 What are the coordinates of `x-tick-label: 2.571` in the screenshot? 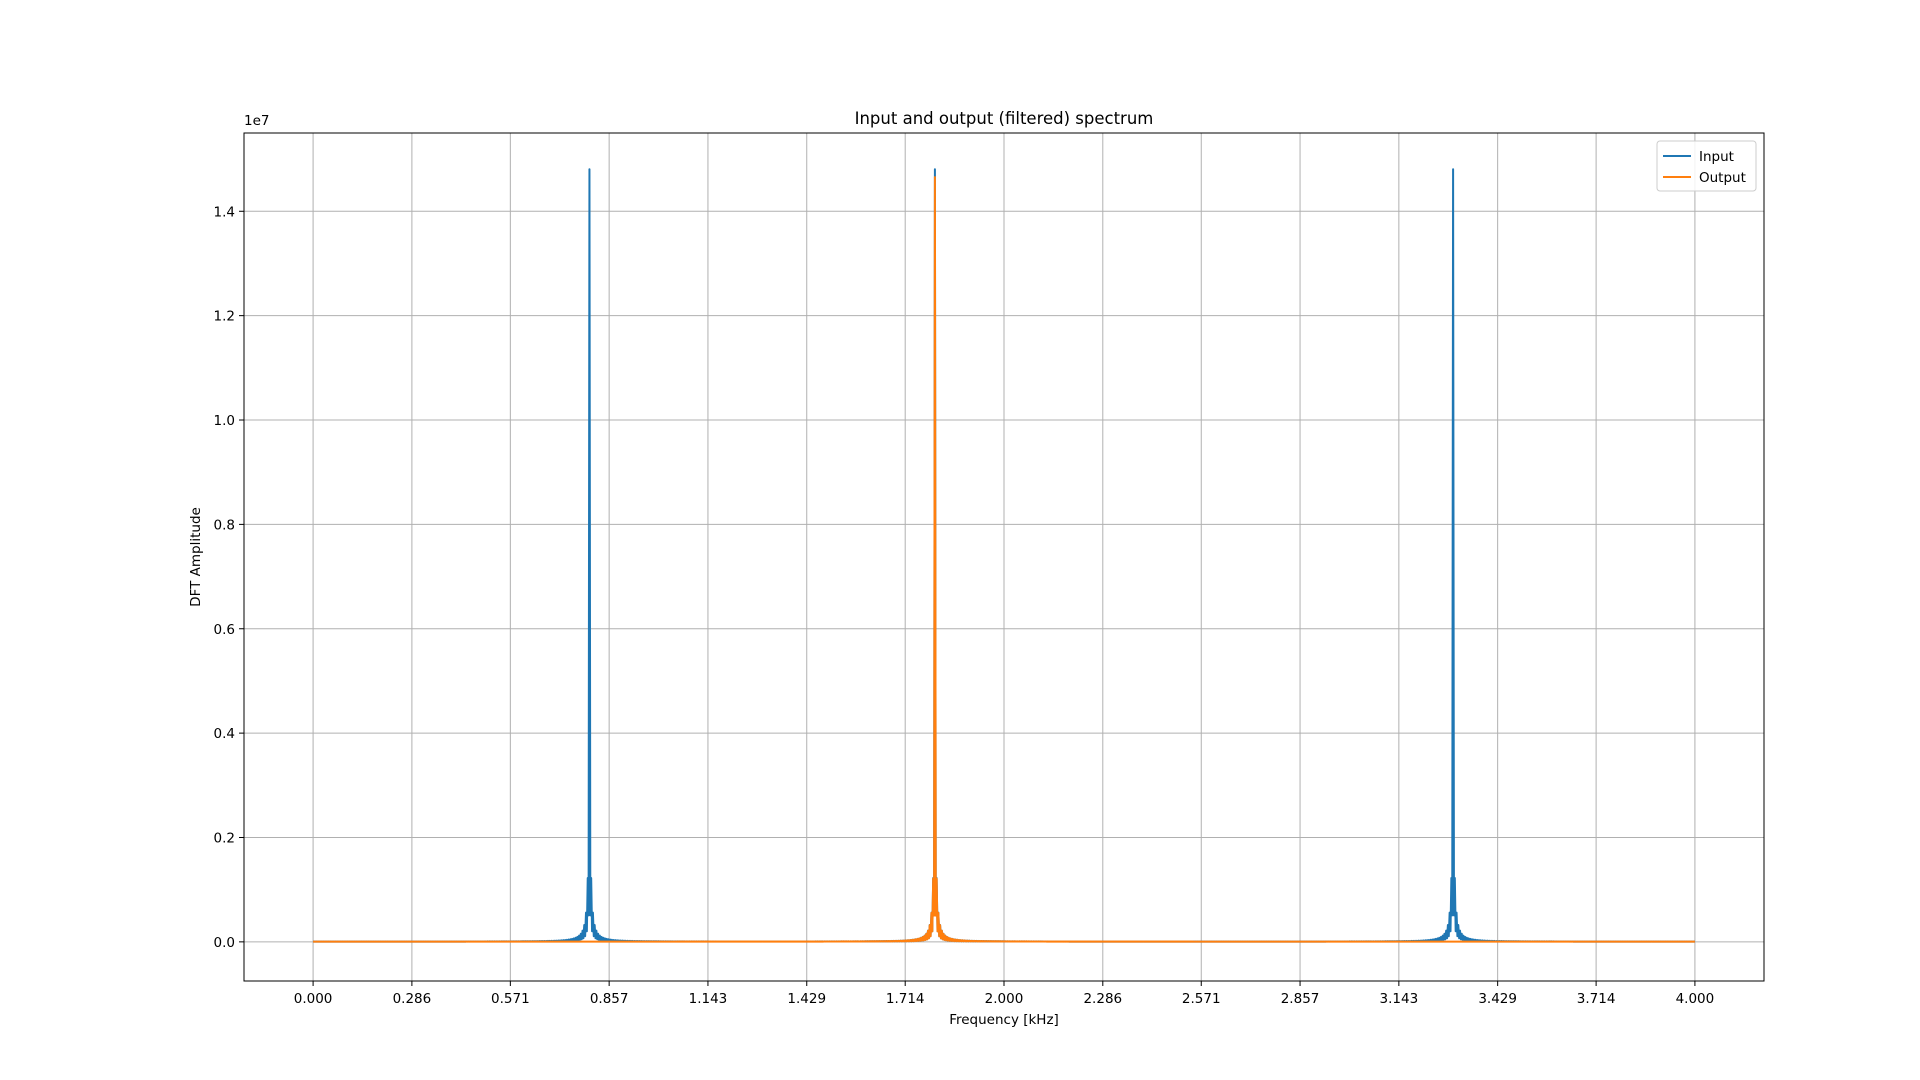 It's located at (1201, 999).